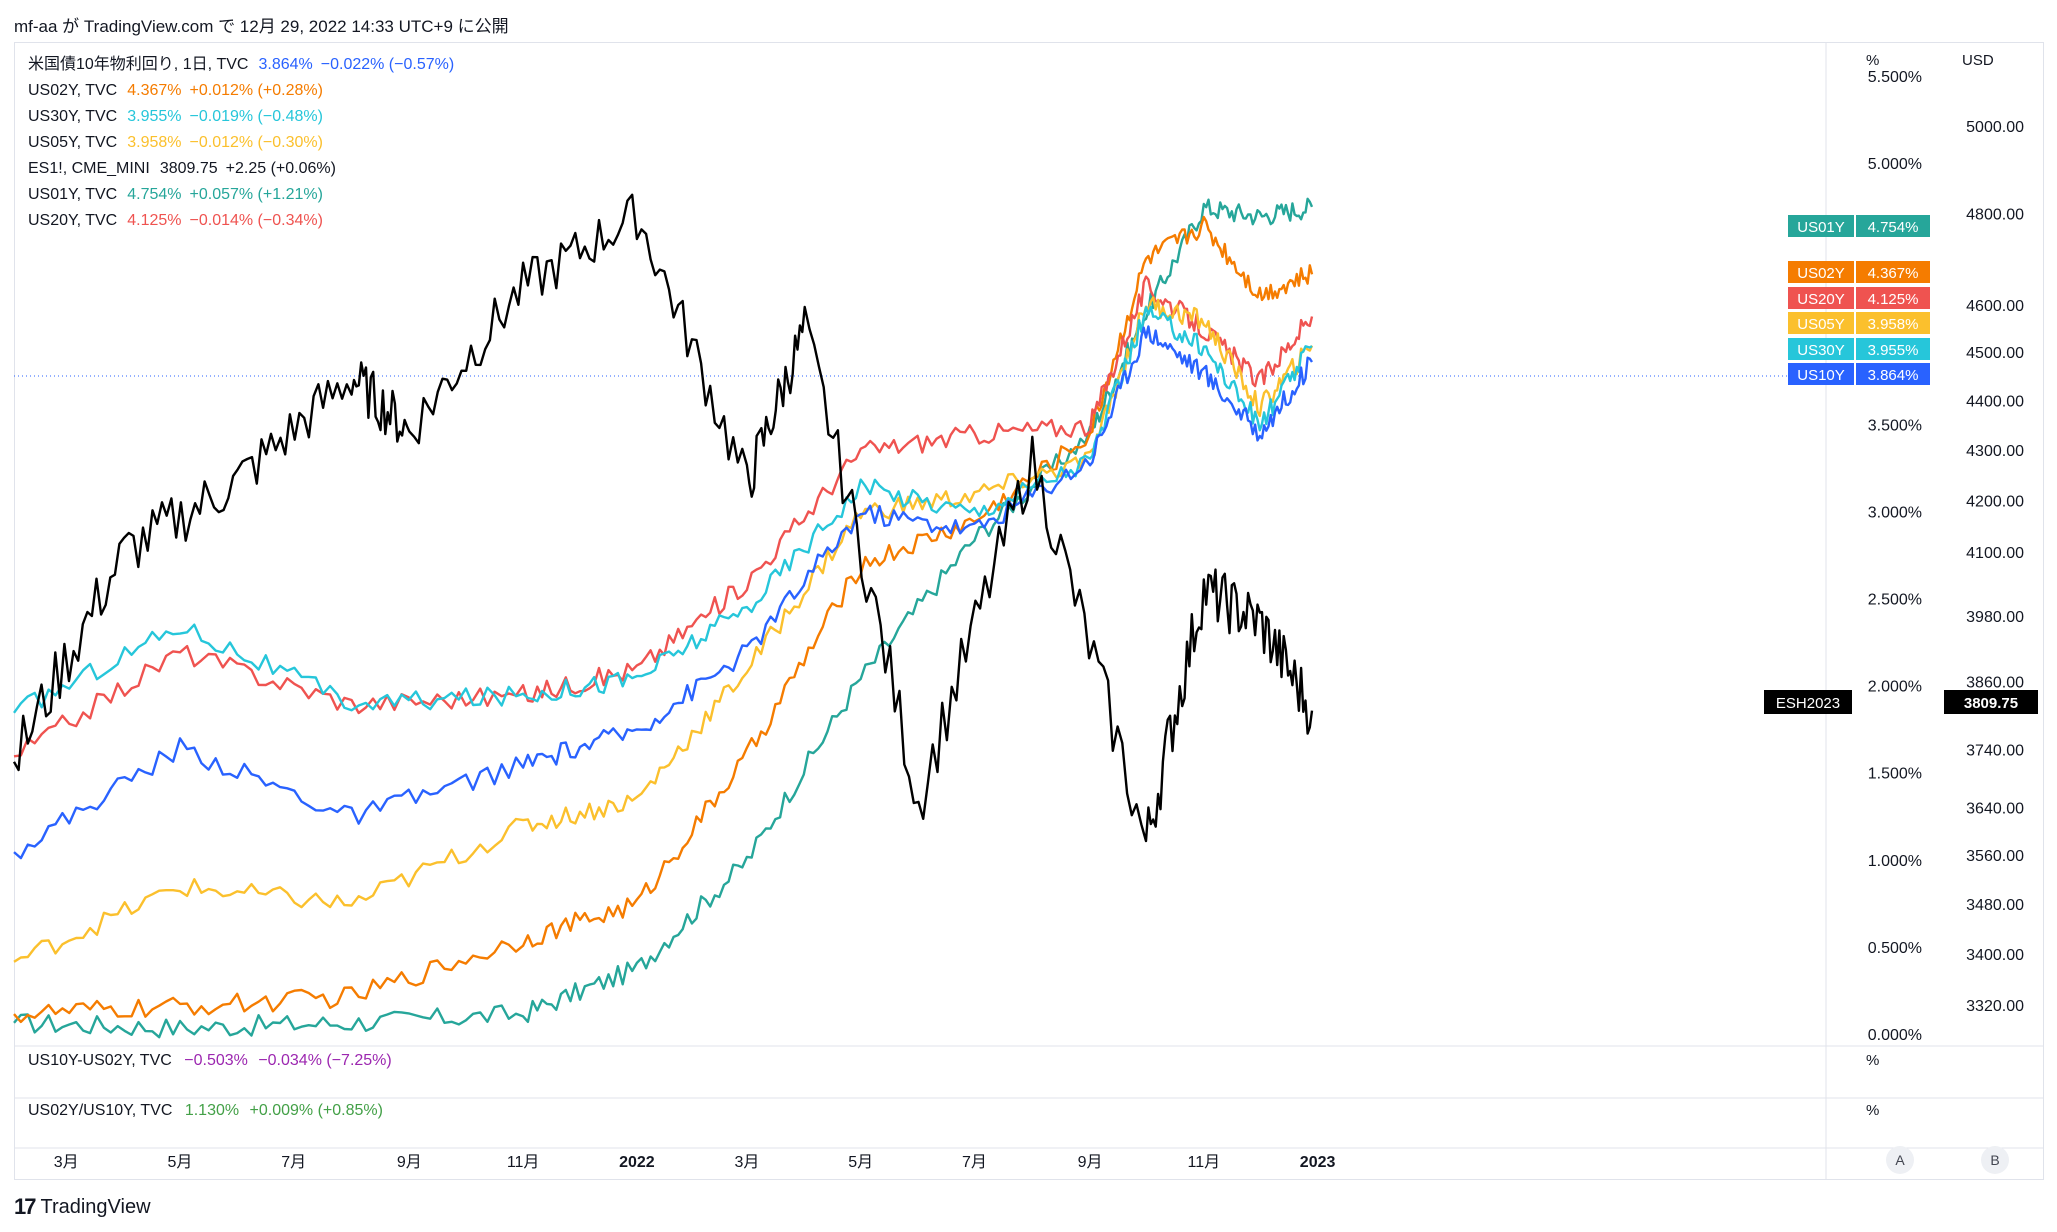  I want to click on legend-symbol: US02Y, TVC, so click(73, 90).